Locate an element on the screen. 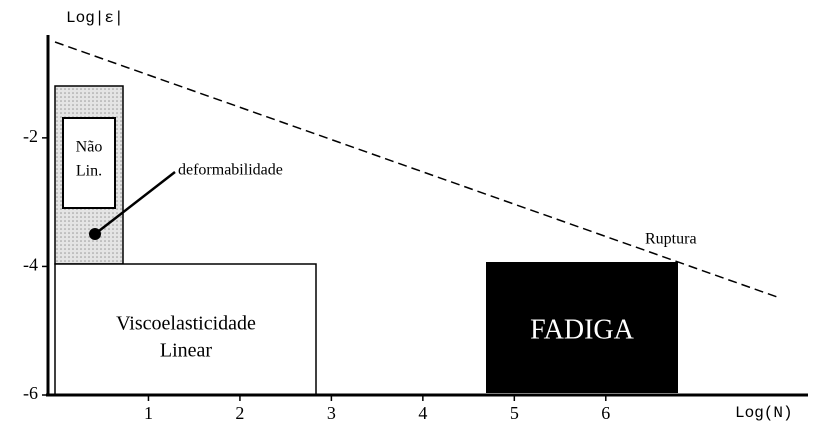 Image resolution: width=818 pixels, height=430 pixels. nonlinear-box is located at coordinates (89, 163).